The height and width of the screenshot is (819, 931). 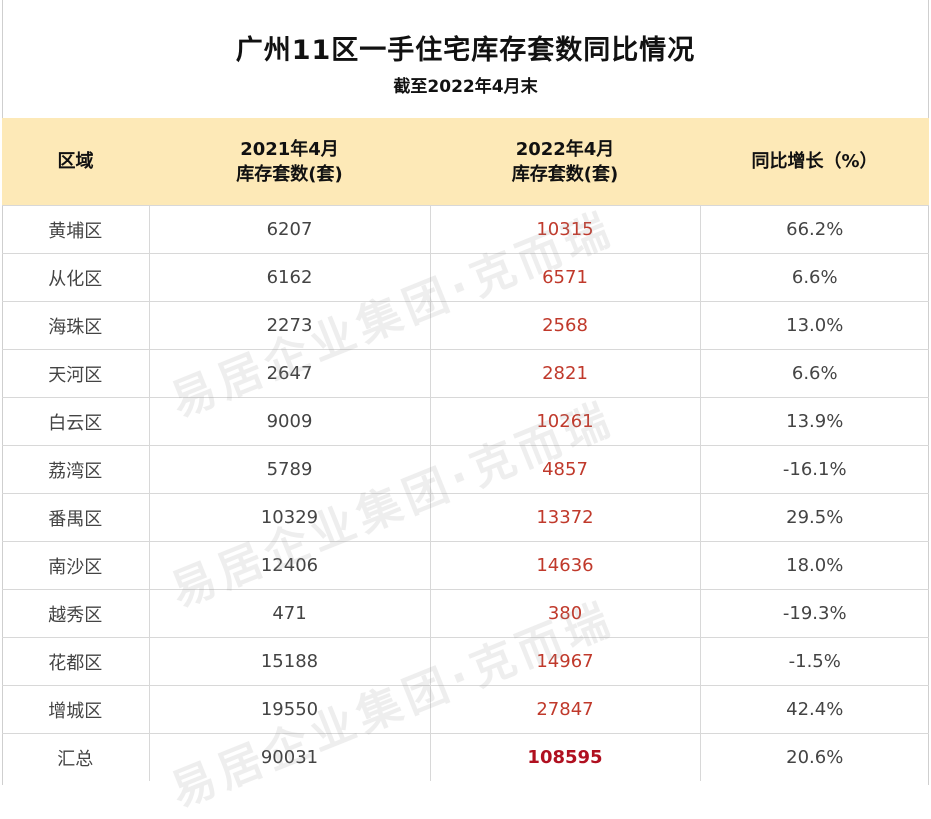 What do you see at coordinates (75, 517) in the screenshot?
I see `cell-region: 番禺区` at bounding box center [75, 517].